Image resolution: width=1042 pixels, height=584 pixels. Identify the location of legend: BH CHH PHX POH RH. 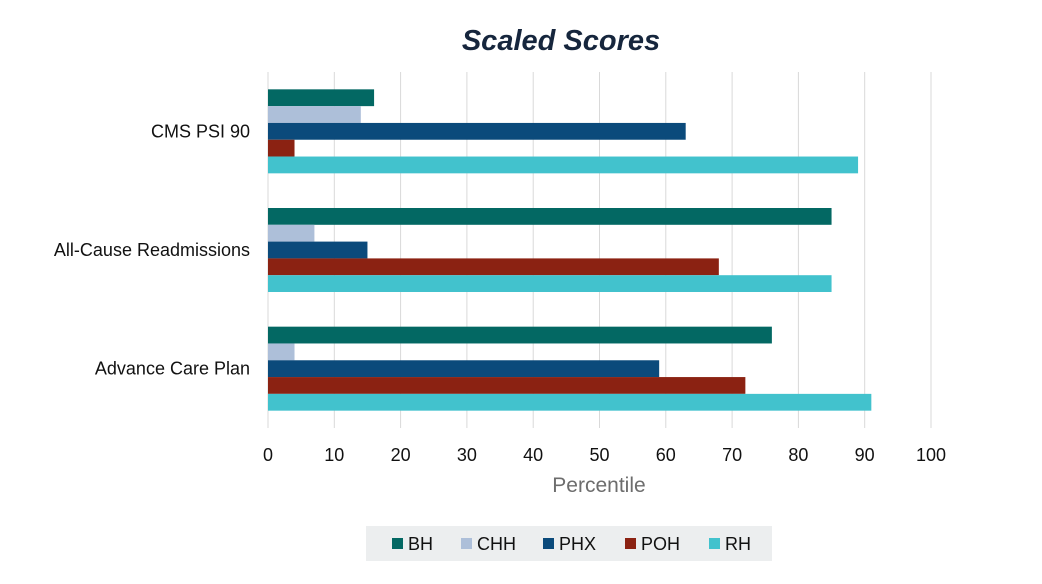
(569, 543).